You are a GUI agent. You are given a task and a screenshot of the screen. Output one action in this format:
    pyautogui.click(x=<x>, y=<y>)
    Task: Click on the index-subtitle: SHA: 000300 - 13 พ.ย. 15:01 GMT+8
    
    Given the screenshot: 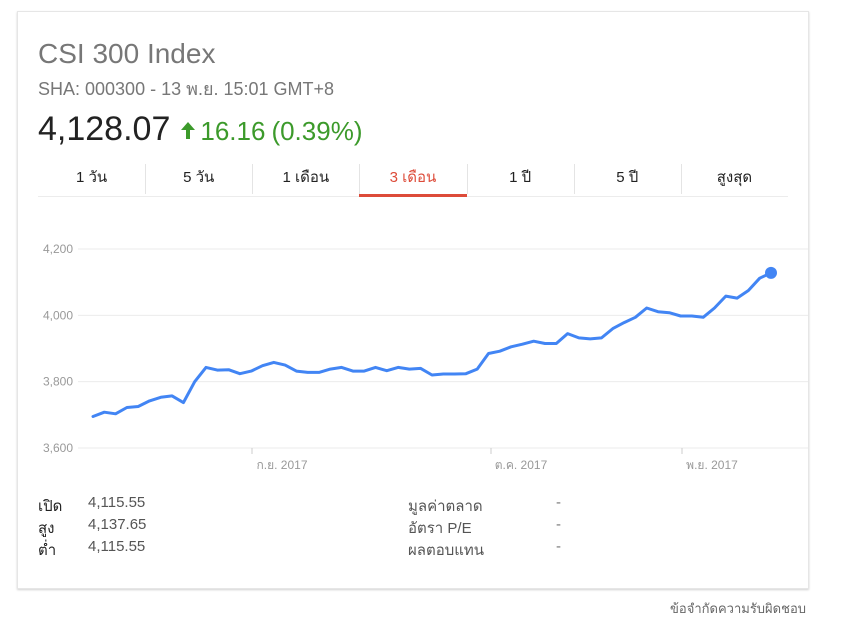 What is the action you would take?
    pyautogui.click(x=186, y=89)
    